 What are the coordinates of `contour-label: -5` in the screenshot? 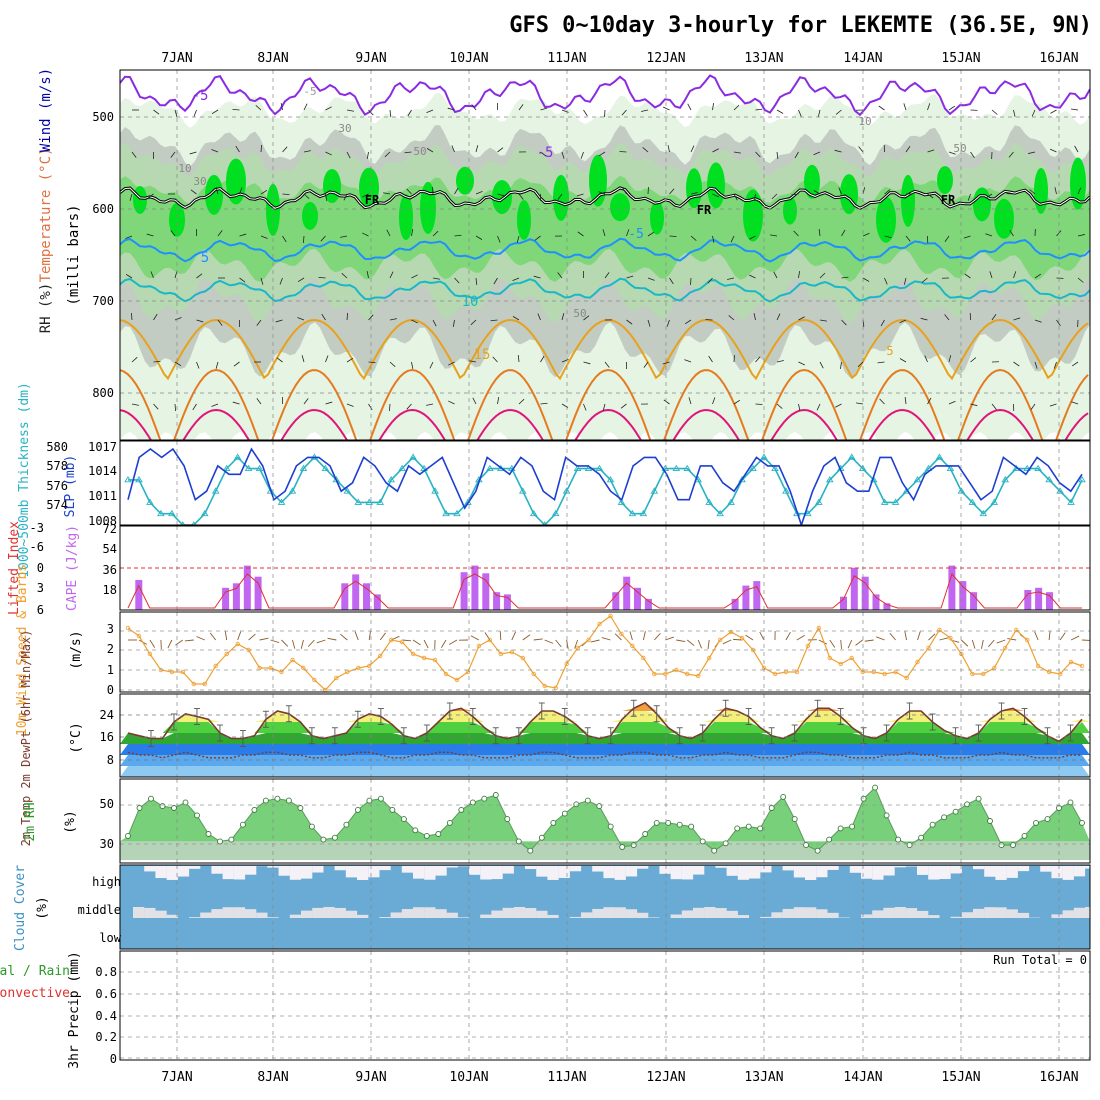 It's located at (545, 153).